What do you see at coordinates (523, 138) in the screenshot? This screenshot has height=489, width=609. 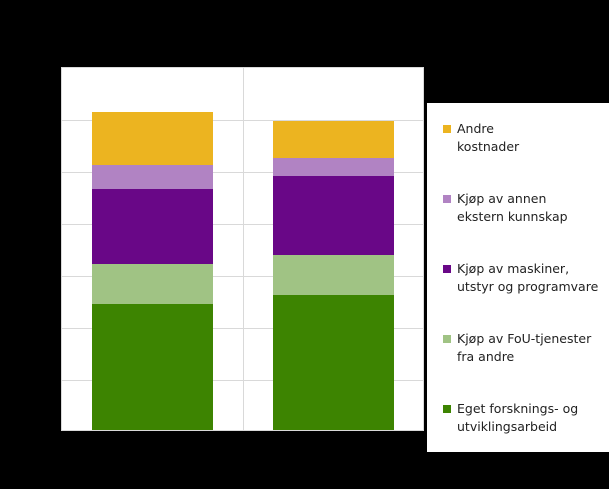 I see `legend-item: Andre kostnader` at bounding box center [523, 138].